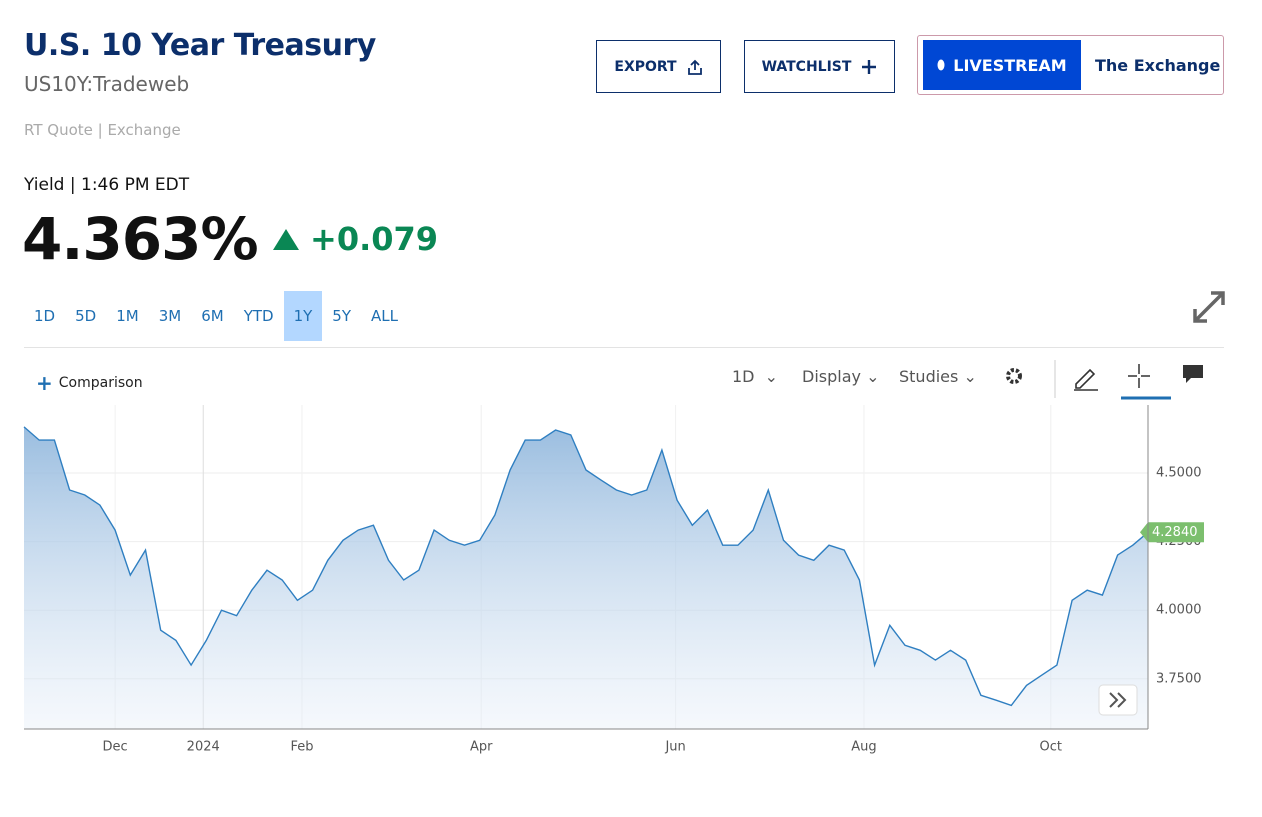  I want to click on interval-label: 1D, so click(743, 376).